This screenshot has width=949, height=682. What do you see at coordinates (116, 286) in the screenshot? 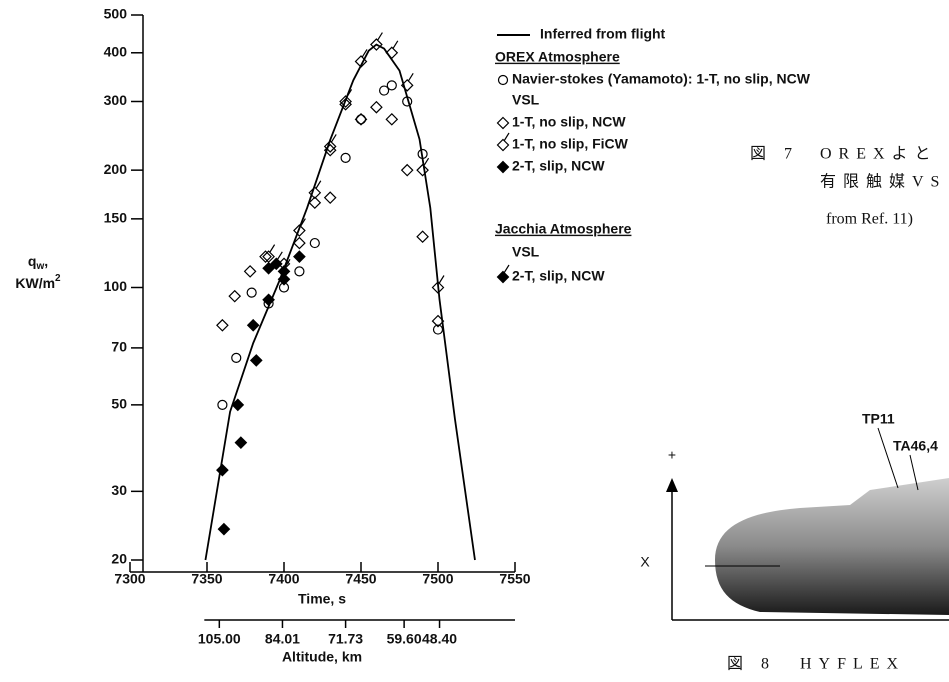
I see `y-tick-label: 100` at bounding box center [116, 286].